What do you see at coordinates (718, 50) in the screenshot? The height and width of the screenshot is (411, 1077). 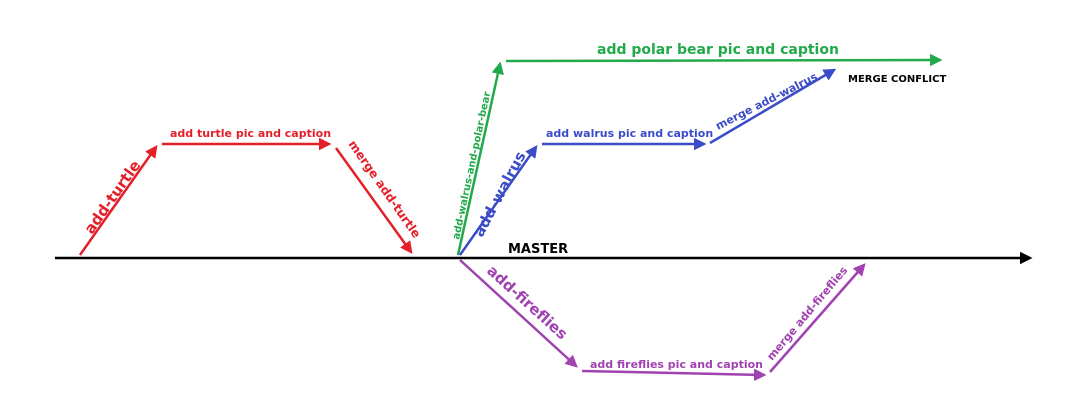 I see `polar-bear-commit-label: add polar bear pic and caption` at bounding box center [718, 50].